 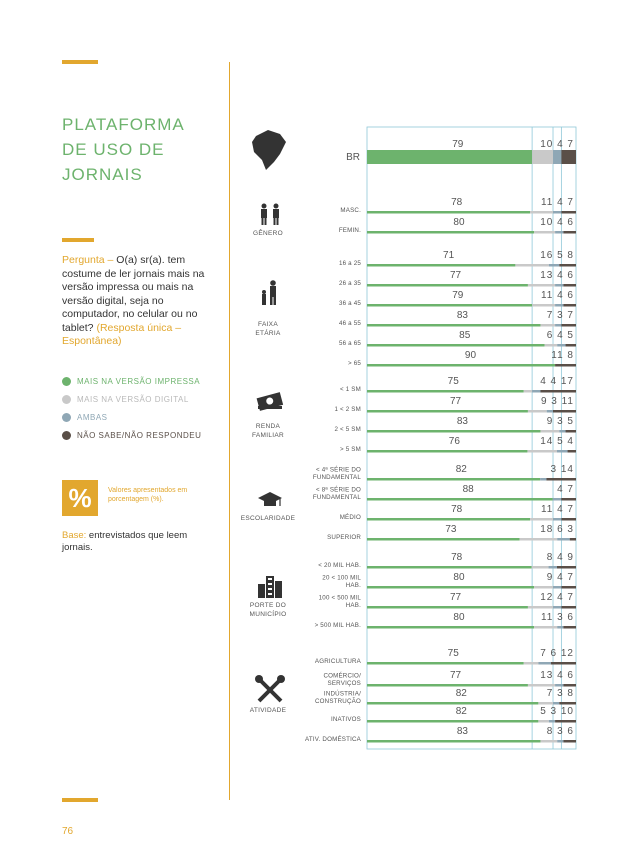 I want to click on row-label: < 20 MIL HAB., so click(x=339, y=565).